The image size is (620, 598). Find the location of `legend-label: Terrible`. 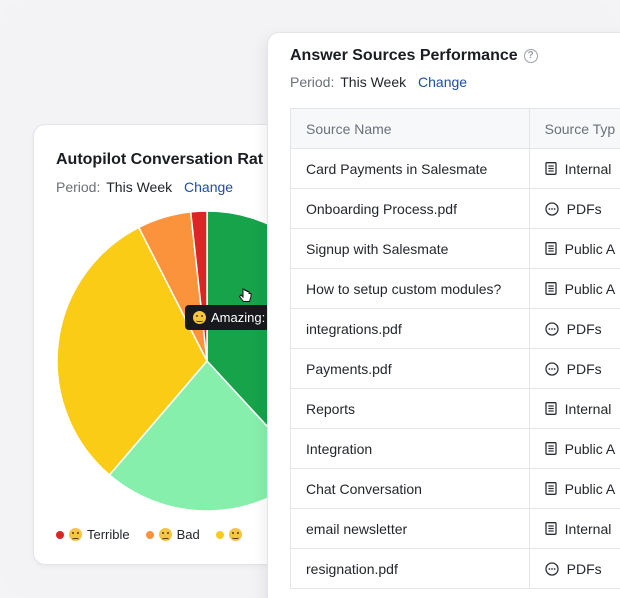

legend-label: Terrible is located at coordinates (108, 534).